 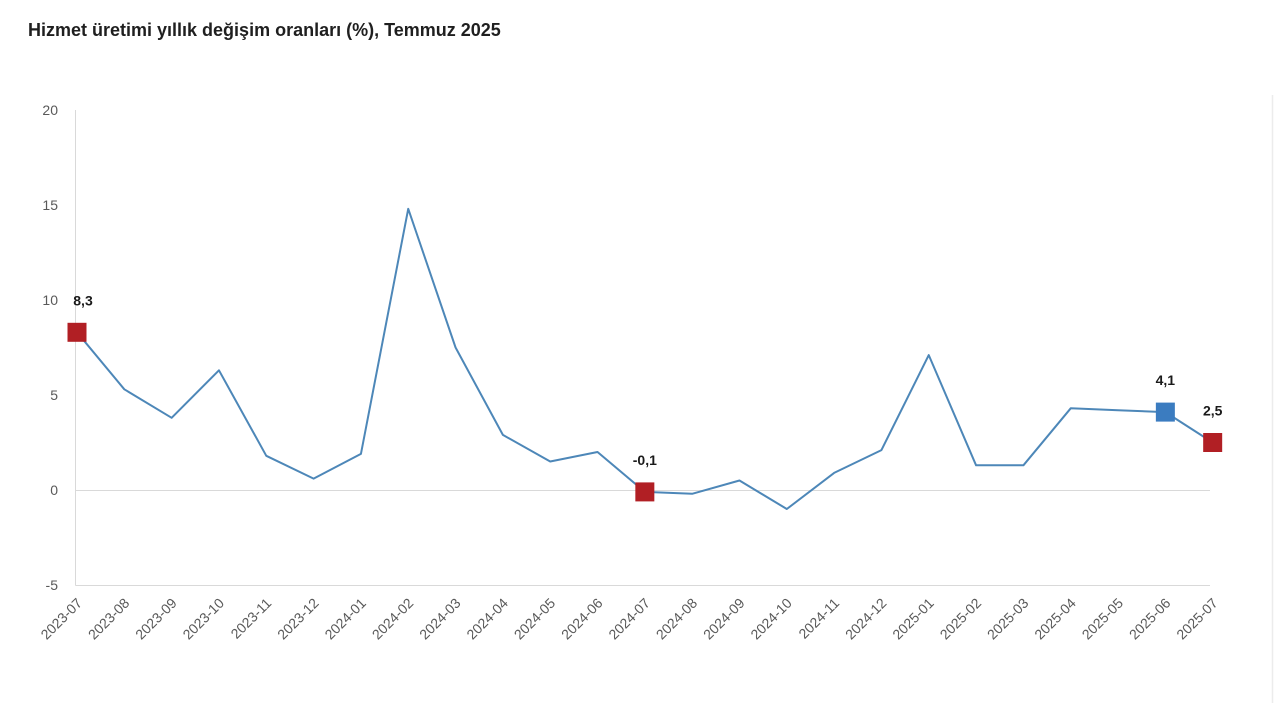 What do you see at coordinates (677, 619) in the screenshot?
I see `x-tick-label: 2024-08` at bounding box center [677, 619].